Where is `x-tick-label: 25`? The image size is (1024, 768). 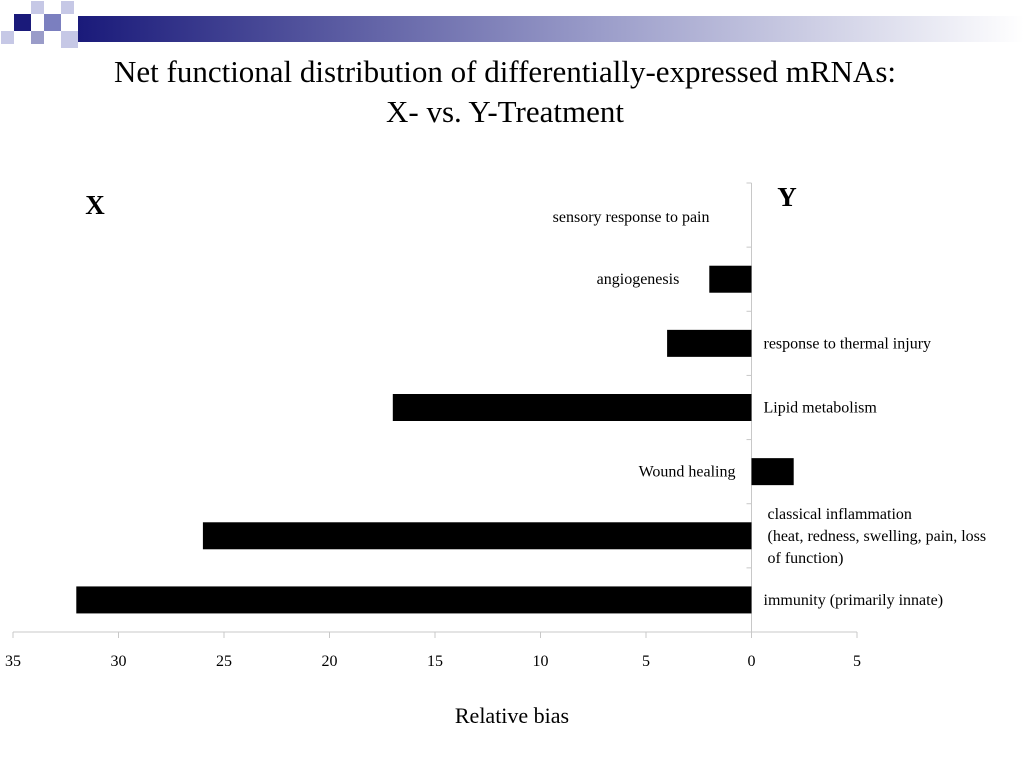 x-tick-label: 25 is located at coordinates (224, 661).